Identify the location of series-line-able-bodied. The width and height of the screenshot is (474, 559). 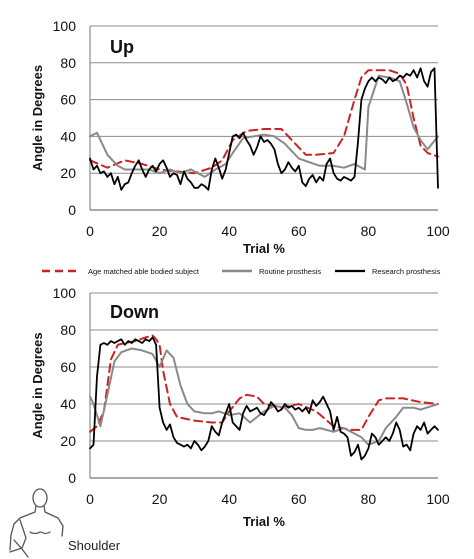
(264, 122).